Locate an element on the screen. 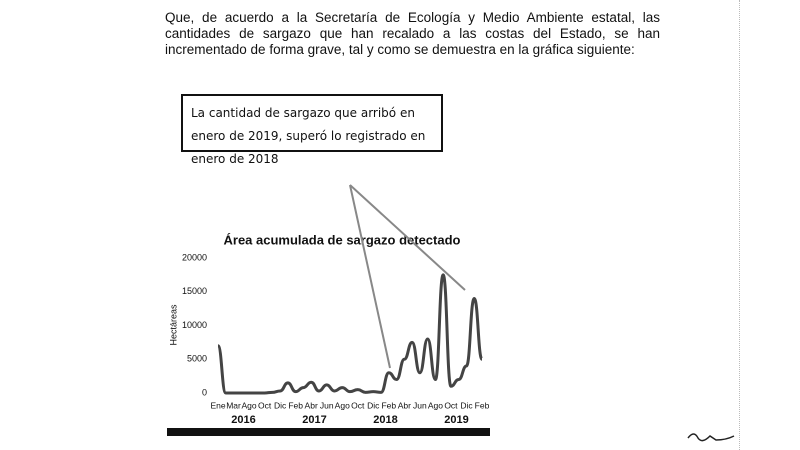 The height and width of the screenshot is (450, 800). y-tick-label: 15000 is located at coordinates (194, 291).